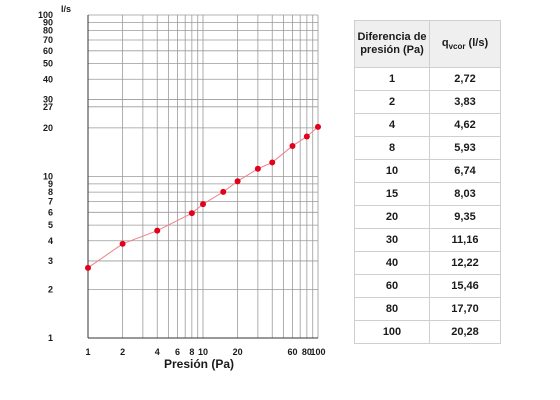  What do you see at coordinates (465, 332) in the screenshot?
I see `flow-cell: 20,28` at bounding box center [465, 332].